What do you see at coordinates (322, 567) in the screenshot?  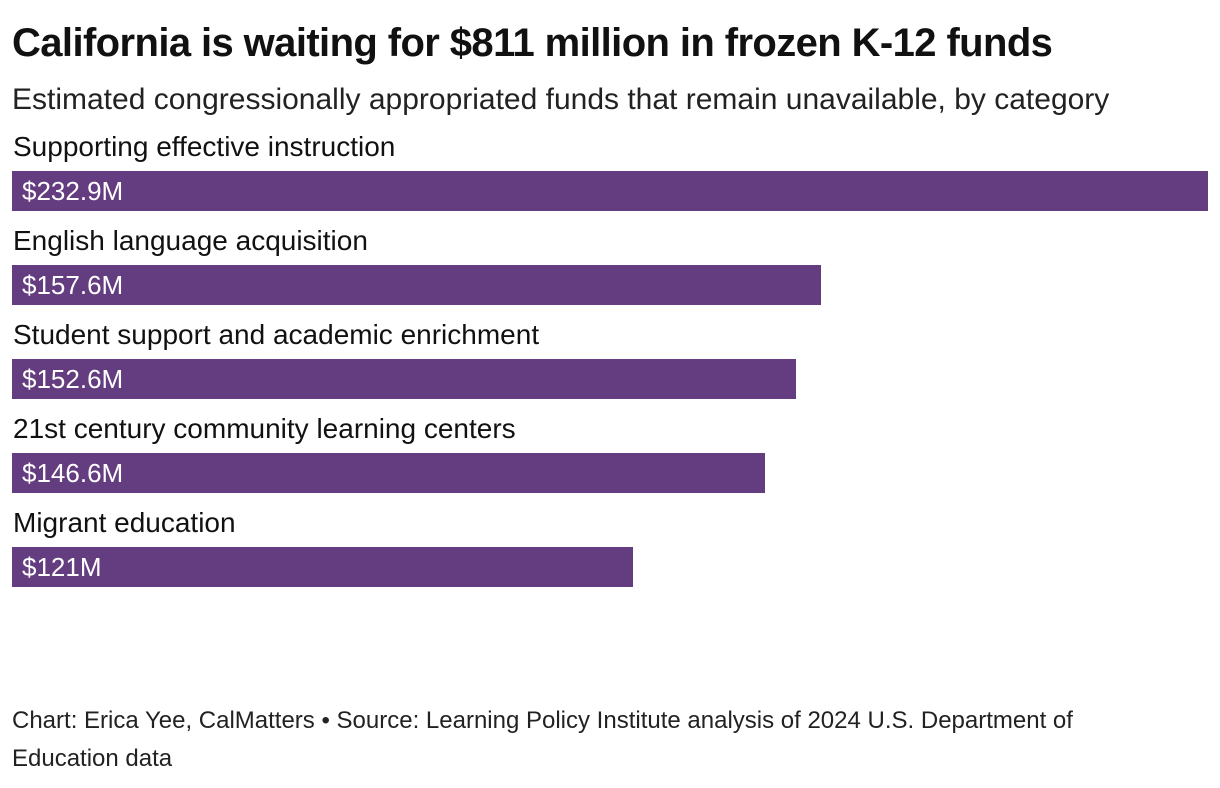 I see `bar: $121M` at bounding box center [322, 567].